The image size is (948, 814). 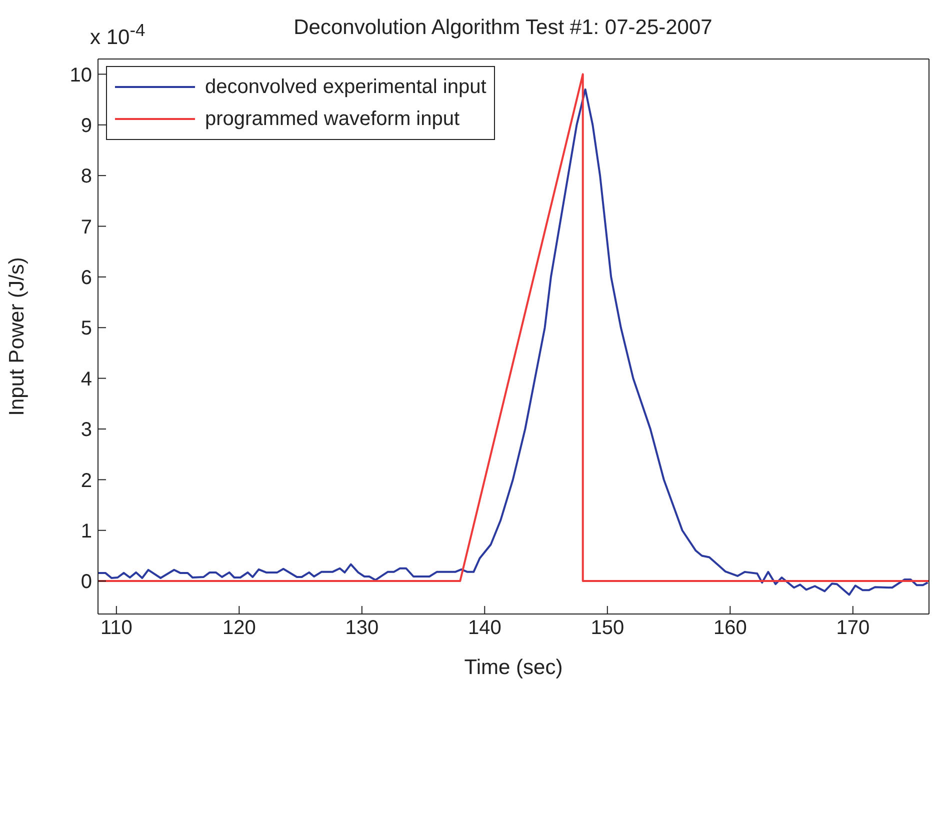 I want to click on text: x 10$^{-4}$, so click(x=118, y=35).